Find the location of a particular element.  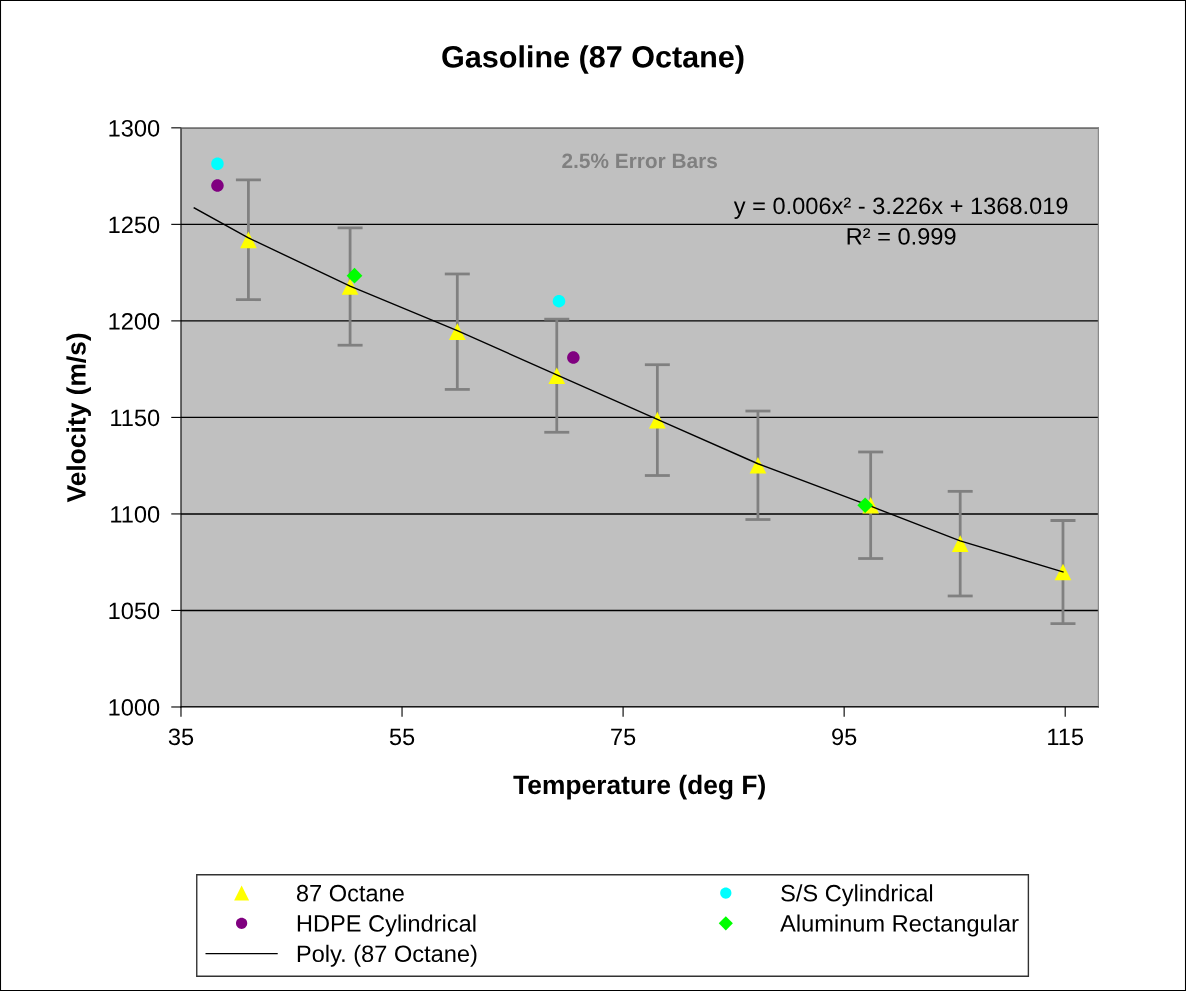

y-axis-title: Velocity (m/s) is located at coordinates (78, 418).